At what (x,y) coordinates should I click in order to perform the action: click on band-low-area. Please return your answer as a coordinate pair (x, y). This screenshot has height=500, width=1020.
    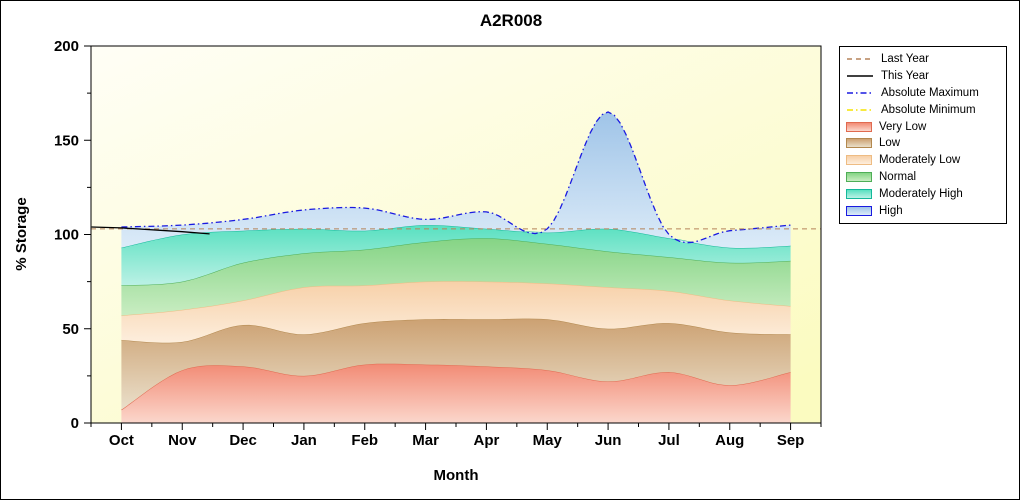
    Looking at the image, I should click on (456, 364).